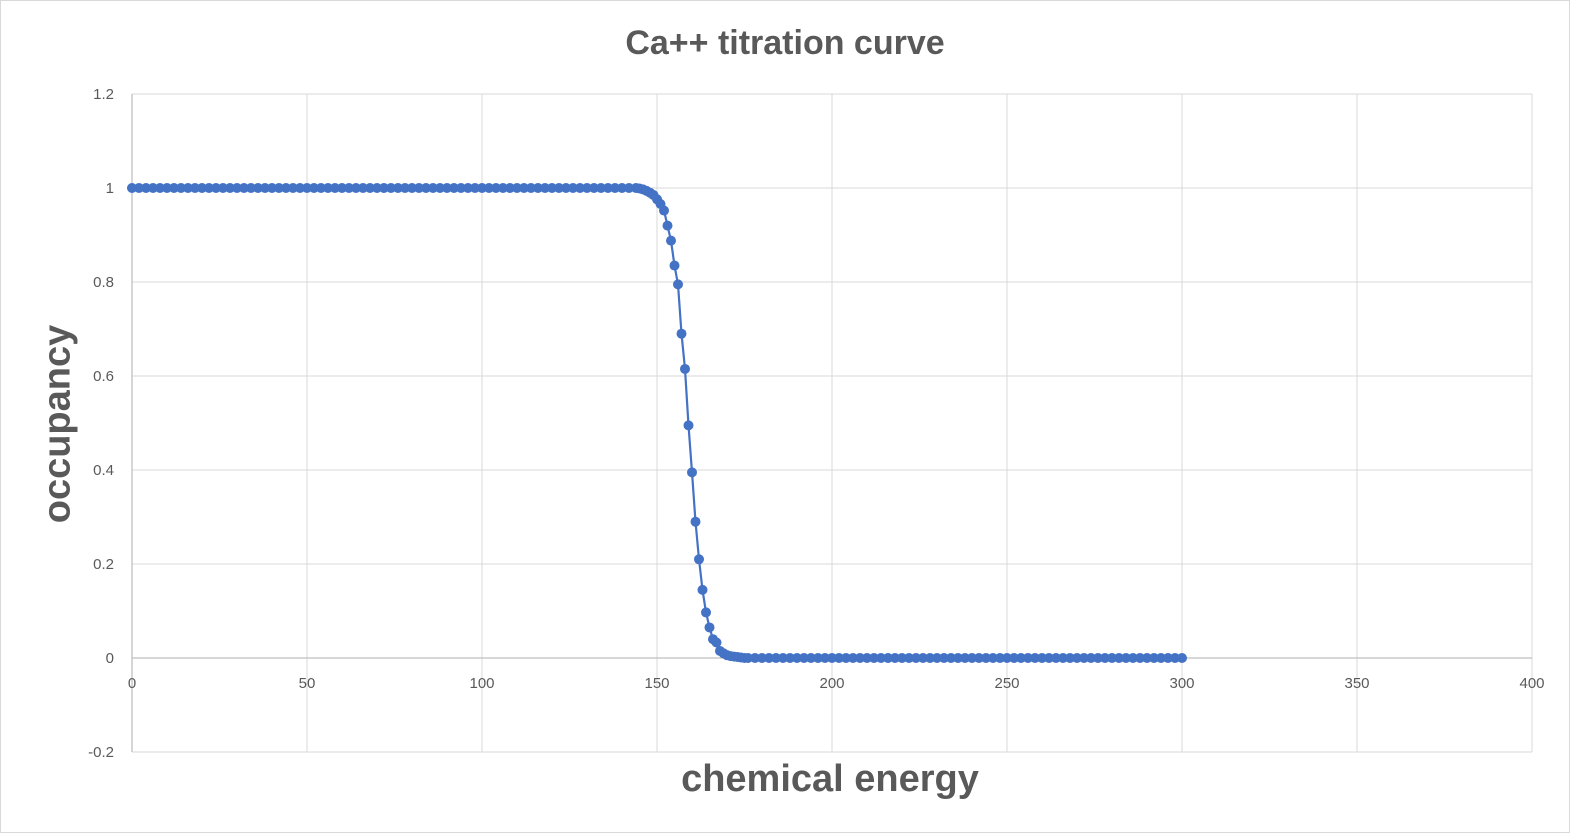 The height and width of the screenshot is (833, 1570). I want to click on x-tick-label: 300, so click(1181, 683).